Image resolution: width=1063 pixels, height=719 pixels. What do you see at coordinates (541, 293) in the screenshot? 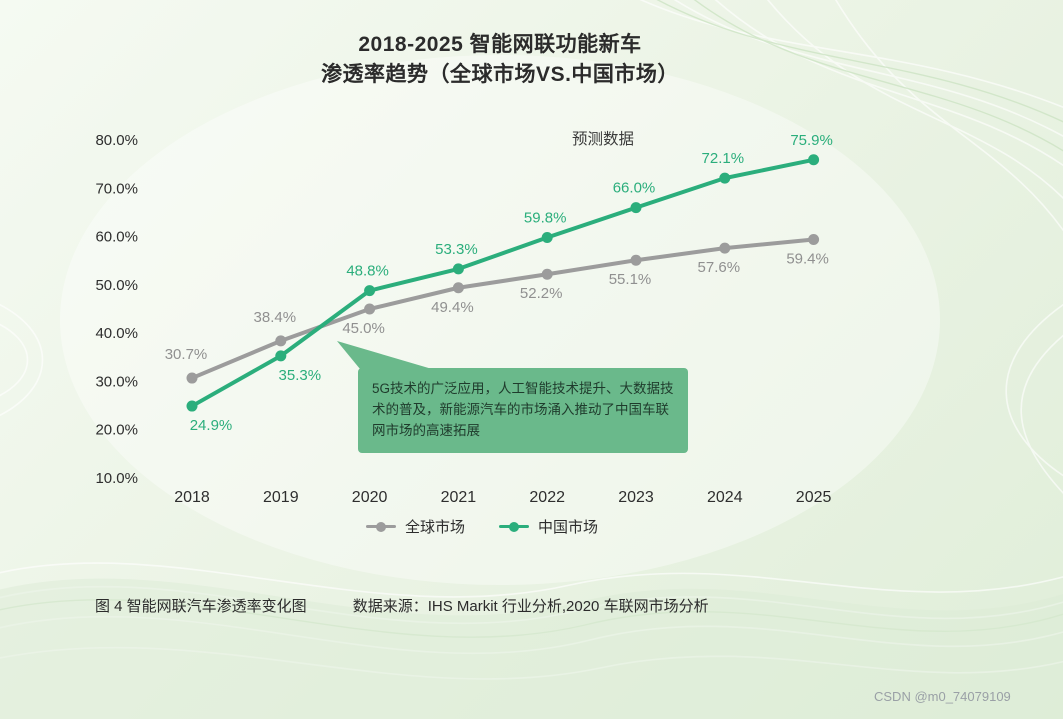
I see `data-label: 52.2%` at bounding box center [541, 293].